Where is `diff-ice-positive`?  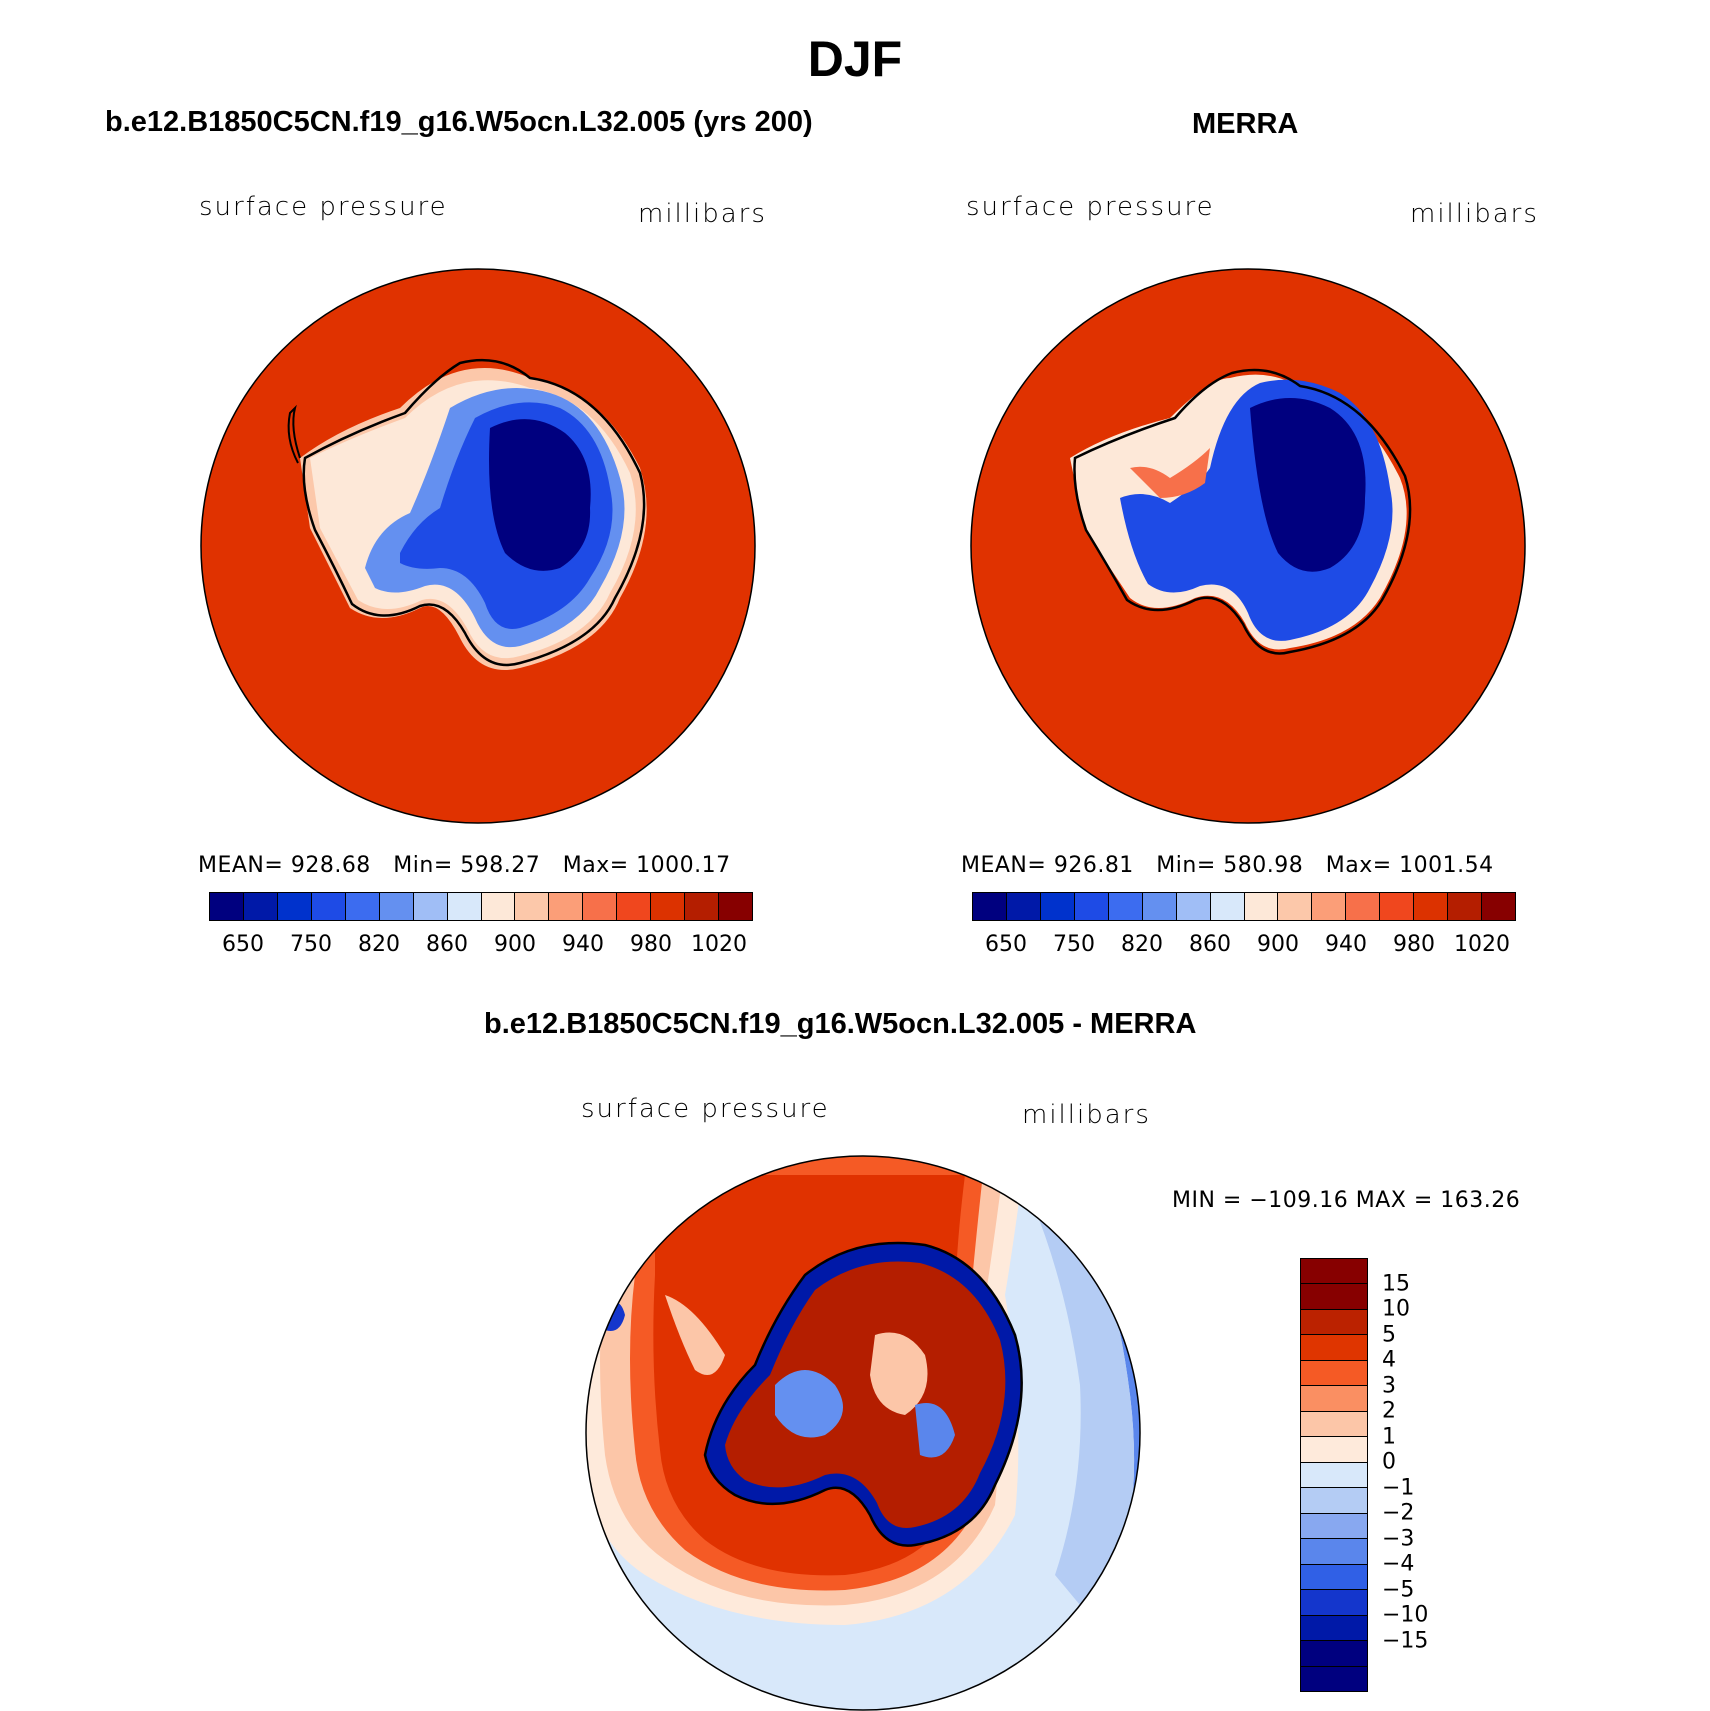 diff-ice-positive is located at coordinates (865, 1394).